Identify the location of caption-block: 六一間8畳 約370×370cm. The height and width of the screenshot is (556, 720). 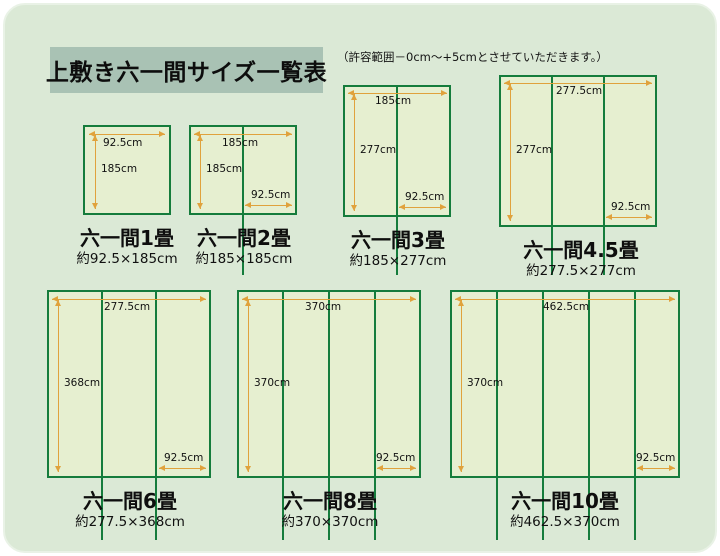
(330, 510).